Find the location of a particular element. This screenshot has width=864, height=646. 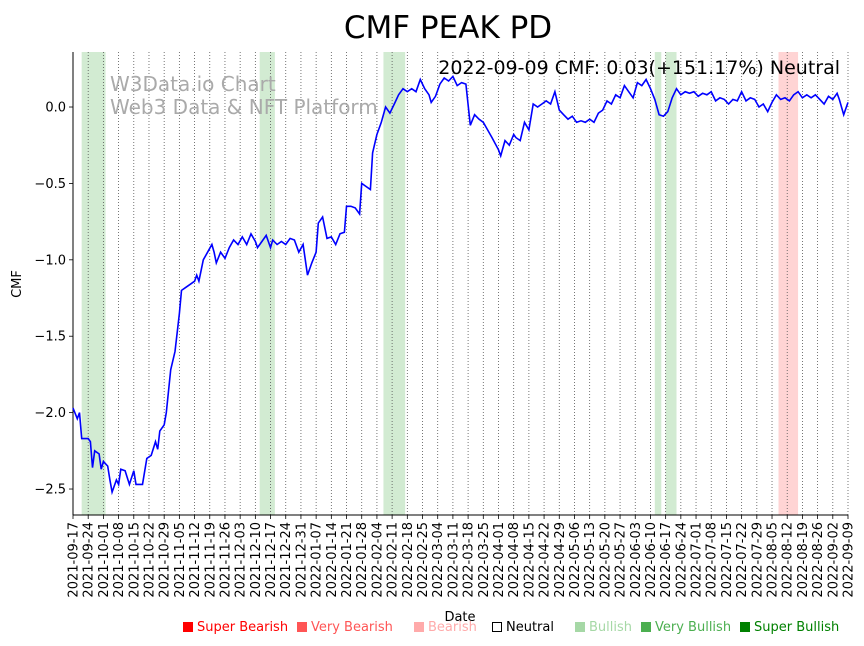

watermark-line-1: W3Data.io Chart is located at coordinates (193, 84).